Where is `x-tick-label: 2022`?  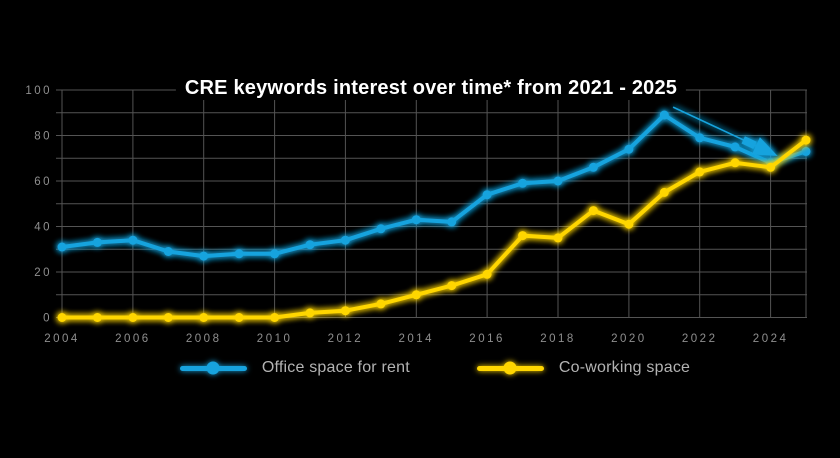 x-tick-label: 2022 is located at coordinates (700, 339).